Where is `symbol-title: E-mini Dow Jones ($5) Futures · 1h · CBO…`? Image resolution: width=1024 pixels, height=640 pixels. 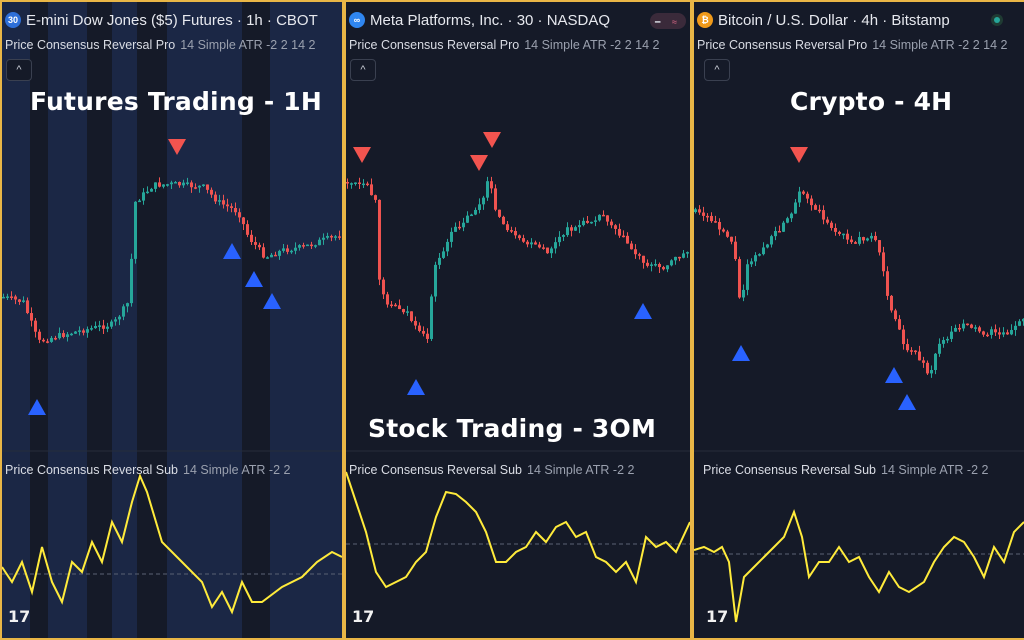
symbol-title: E-mini Dow Jones ($5) Futures · 1h · CBO… is located at coordinates (172, 20).